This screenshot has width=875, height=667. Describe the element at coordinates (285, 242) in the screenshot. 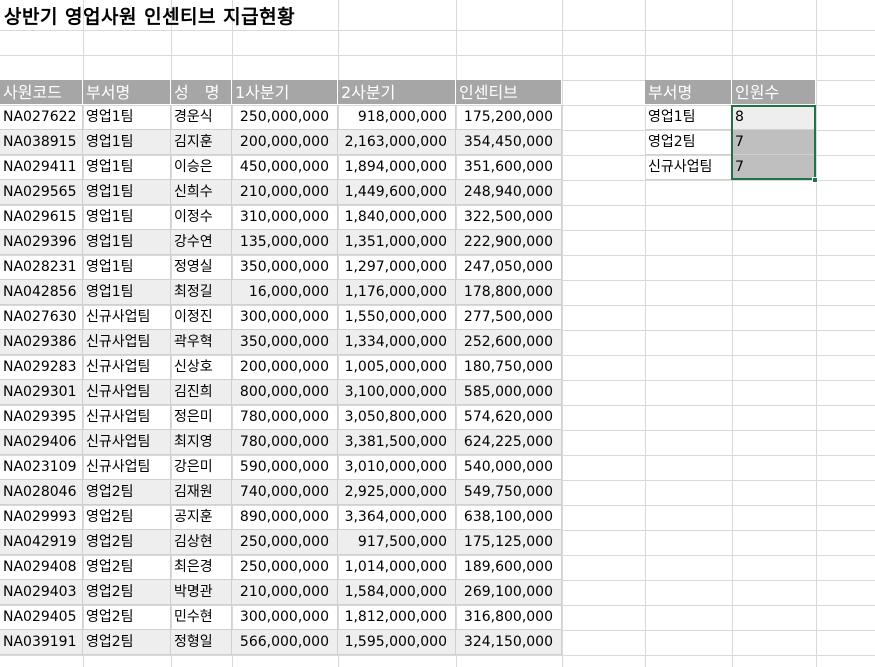

I see `cell-q1: 135,000,000` at that location.